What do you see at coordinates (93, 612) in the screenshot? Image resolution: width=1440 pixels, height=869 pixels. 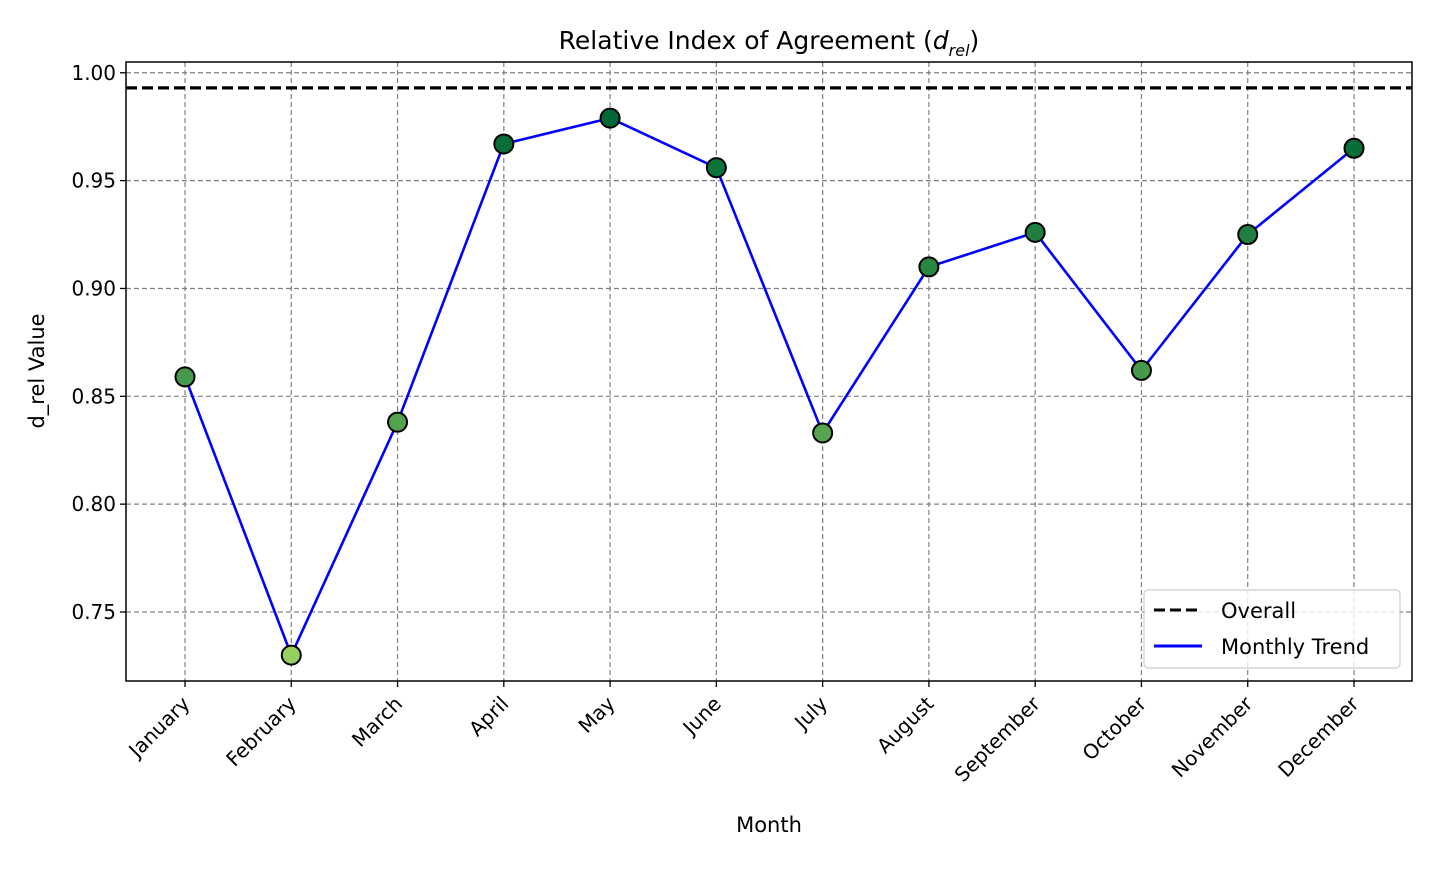 I see `y-tick-label: 0.75` at bounding box center [93, 612].